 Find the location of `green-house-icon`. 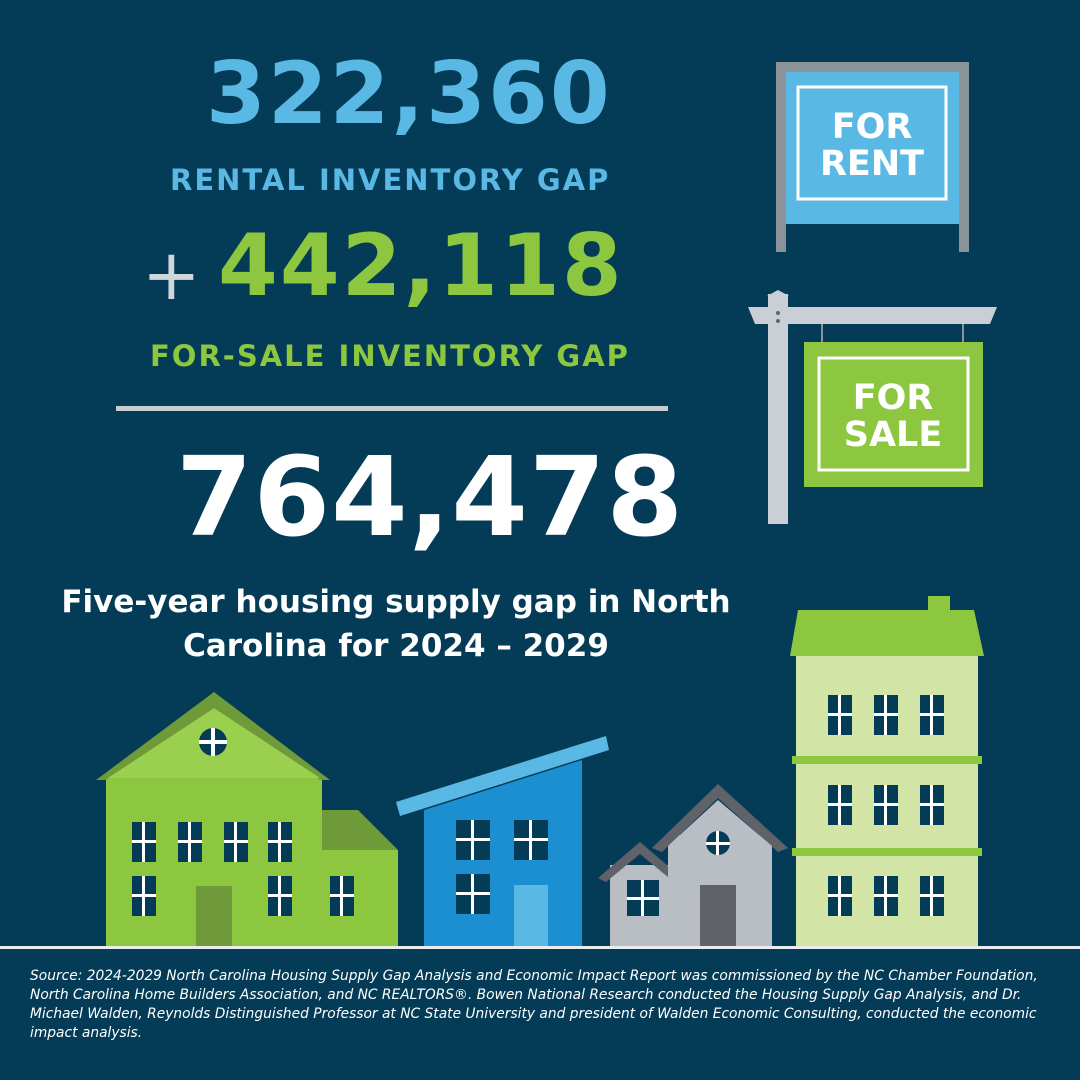

green-house-icon is located at coordinates (247, 820).